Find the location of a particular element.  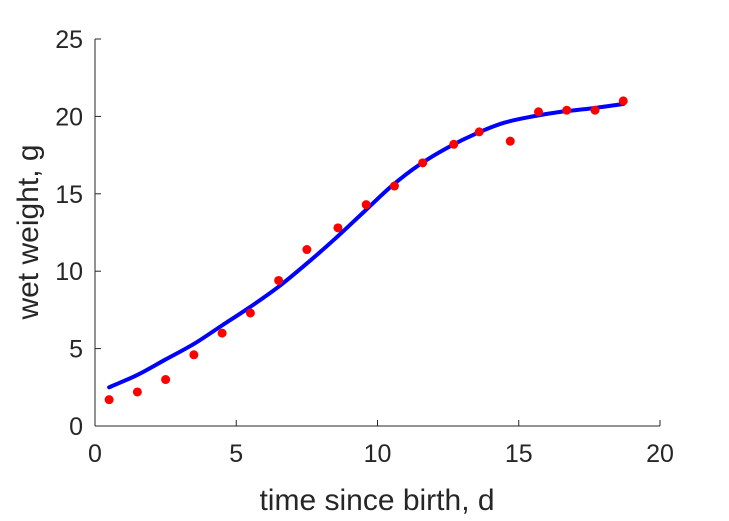

y-ticks: 0 5 10 15 20 25 is located at coordinates (78, 233).